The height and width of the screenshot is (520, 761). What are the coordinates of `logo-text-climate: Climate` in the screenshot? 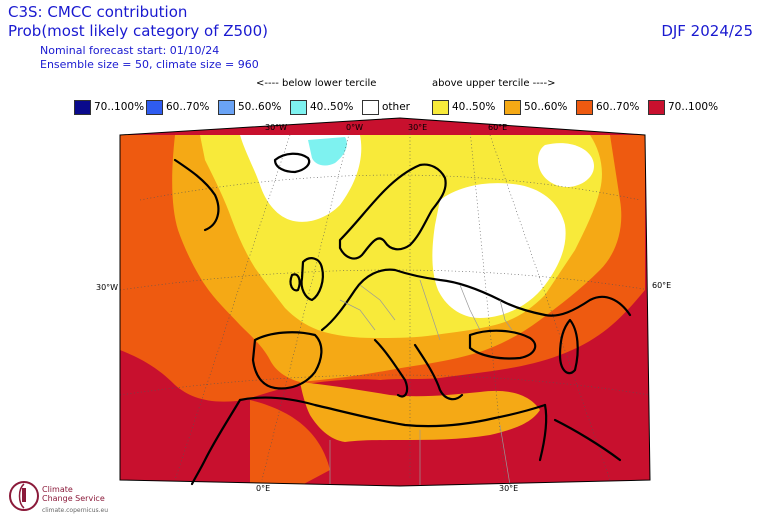 It's located at (57, 489).